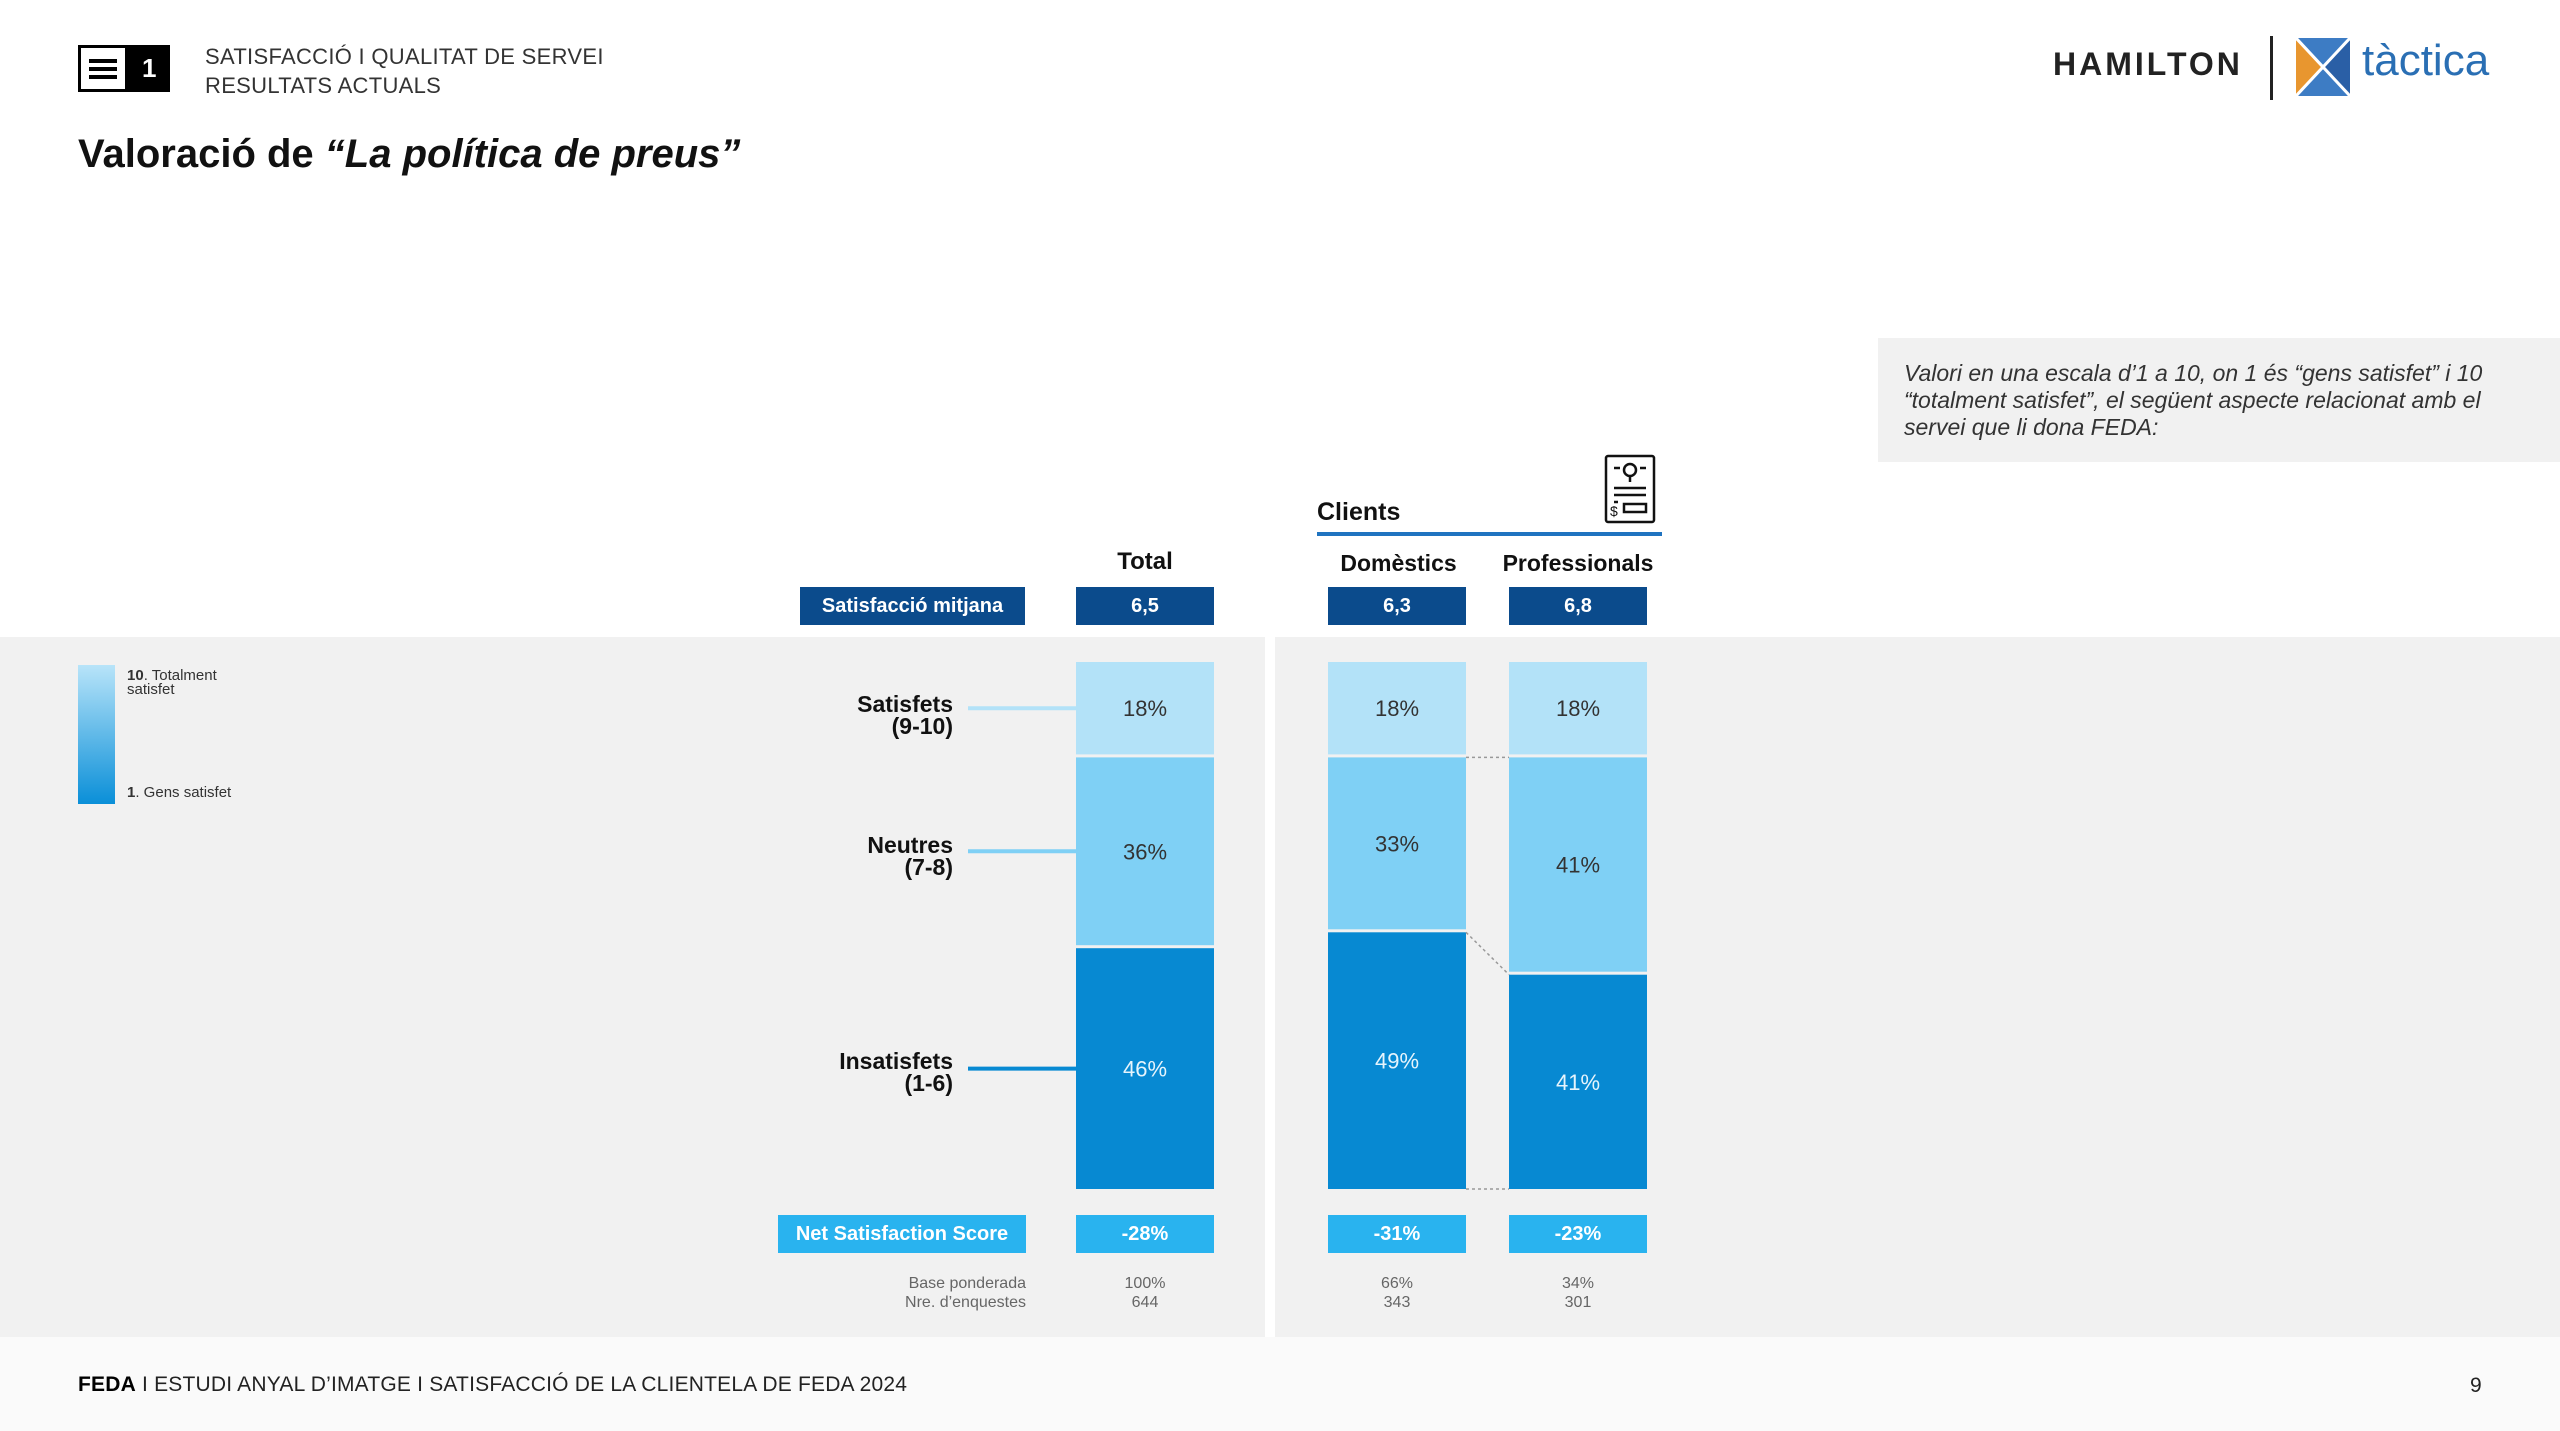 This screenshot has width=2560, height=1431. Describe the element at coordinates (172, 682) in the screenshot. I see `legend-top-text: . Totalment satisfet` at that location.